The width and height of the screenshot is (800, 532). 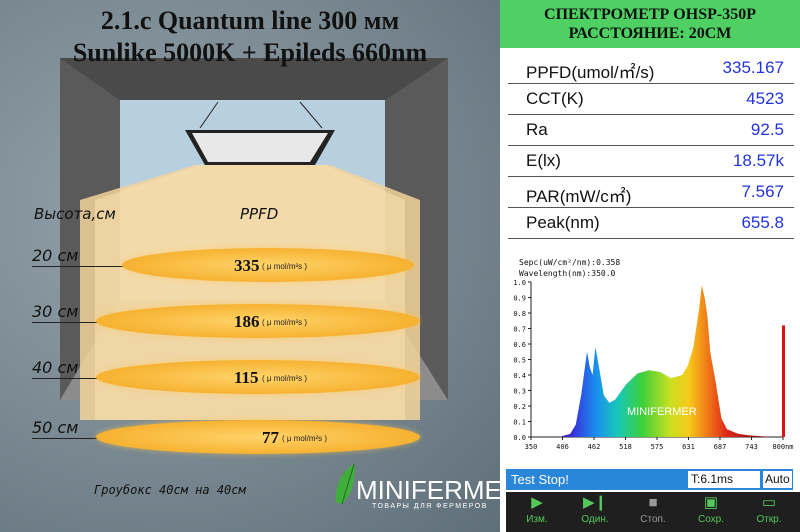 What do you see at coordinates (170, 490) in the screenshot?
I see `growbox-size-label: Гроубокс 40см на 40см` at bounding box center [170, 490].